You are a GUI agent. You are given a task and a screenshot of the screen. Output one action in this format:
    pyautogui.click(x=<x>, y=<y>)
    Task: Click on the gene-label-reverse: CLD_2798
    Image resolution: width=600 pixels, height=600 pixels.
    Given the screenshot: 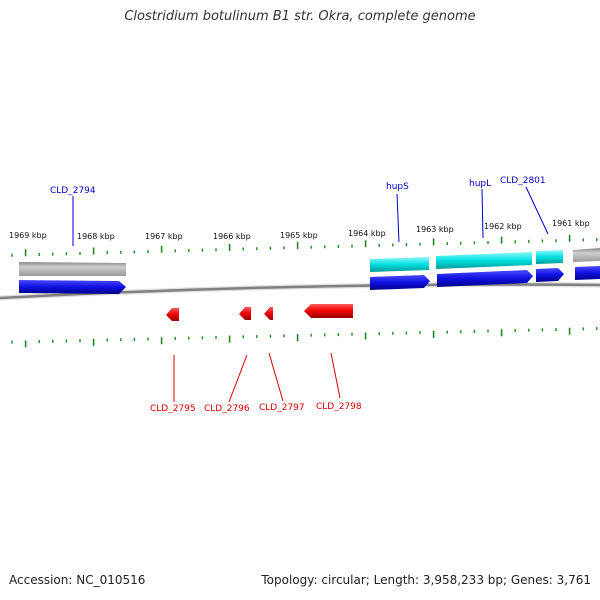 What is the action you would take?
    pyautogui.click(x=339, y=407)
    